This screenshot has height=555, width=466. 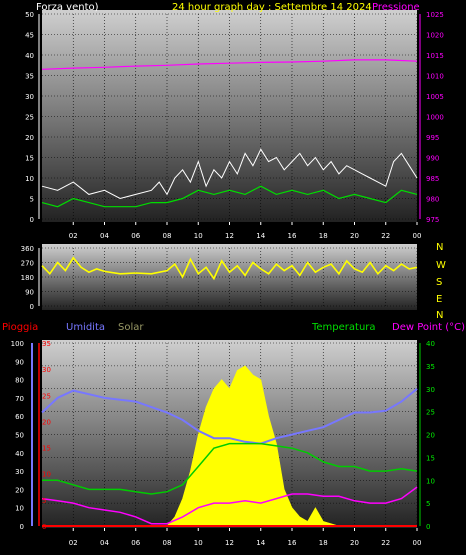 What do you see at coordinates (354, 236) in the screenshot?
I see `top-x-tick-label: 20` at bounding box center [354, 236].